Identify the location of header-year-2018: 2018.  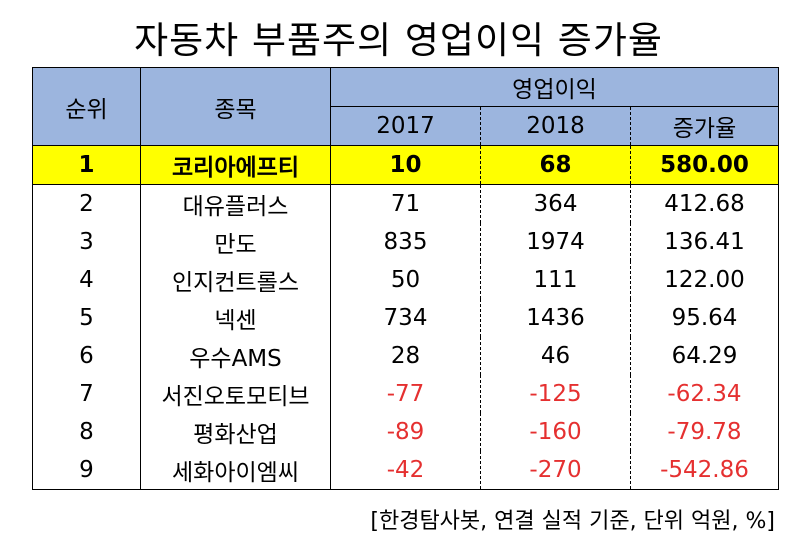
(555, 126).